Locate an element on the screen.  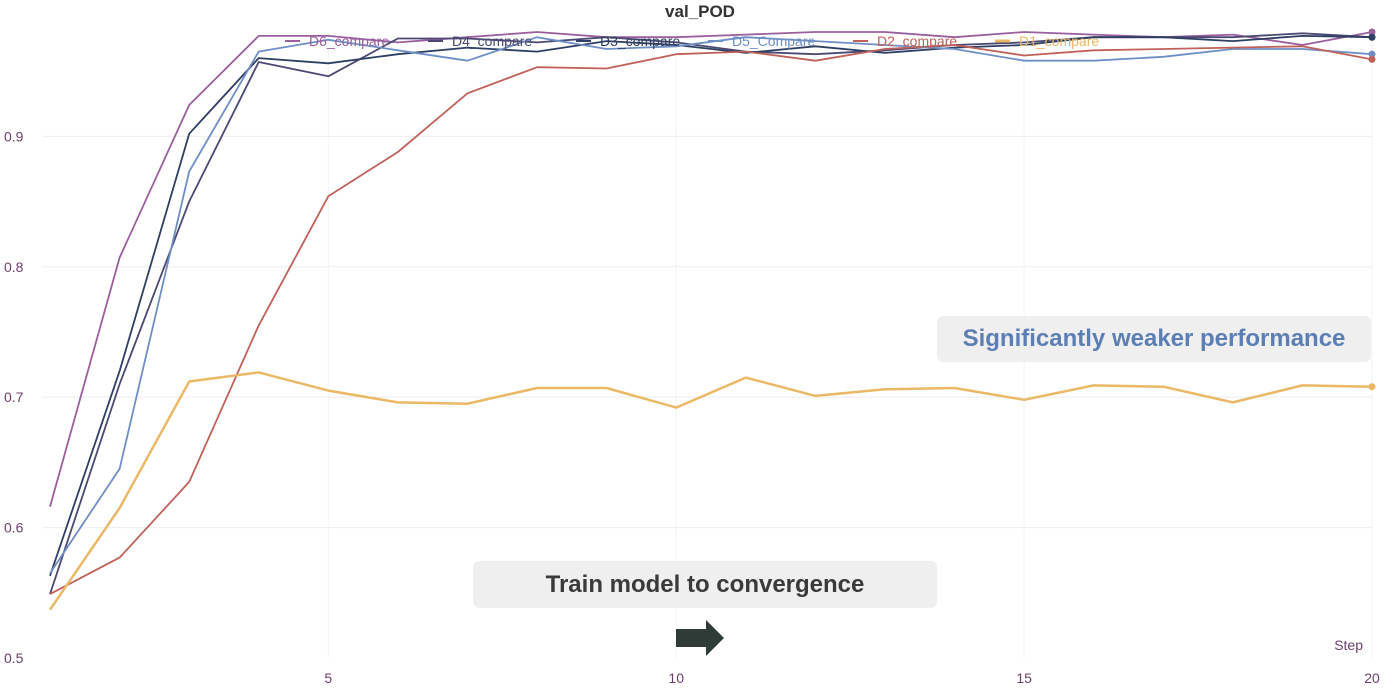
legend-item-d6-compare: D6_compare is located at coordinates (337, 41).